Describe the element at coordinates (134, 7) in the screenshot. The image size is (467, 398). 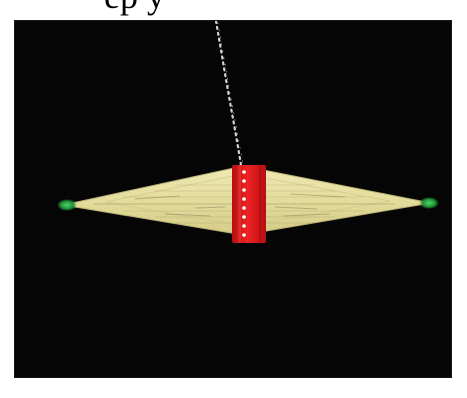
I see `cropped-caption: ep y` at that location.